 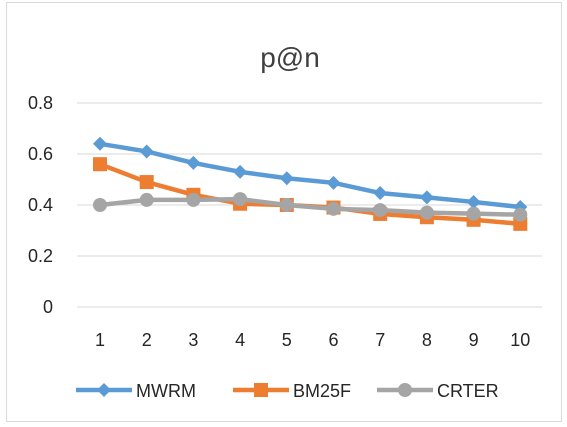 I want to click on y-tick-label: 0.6, so click(x=40, y=154).